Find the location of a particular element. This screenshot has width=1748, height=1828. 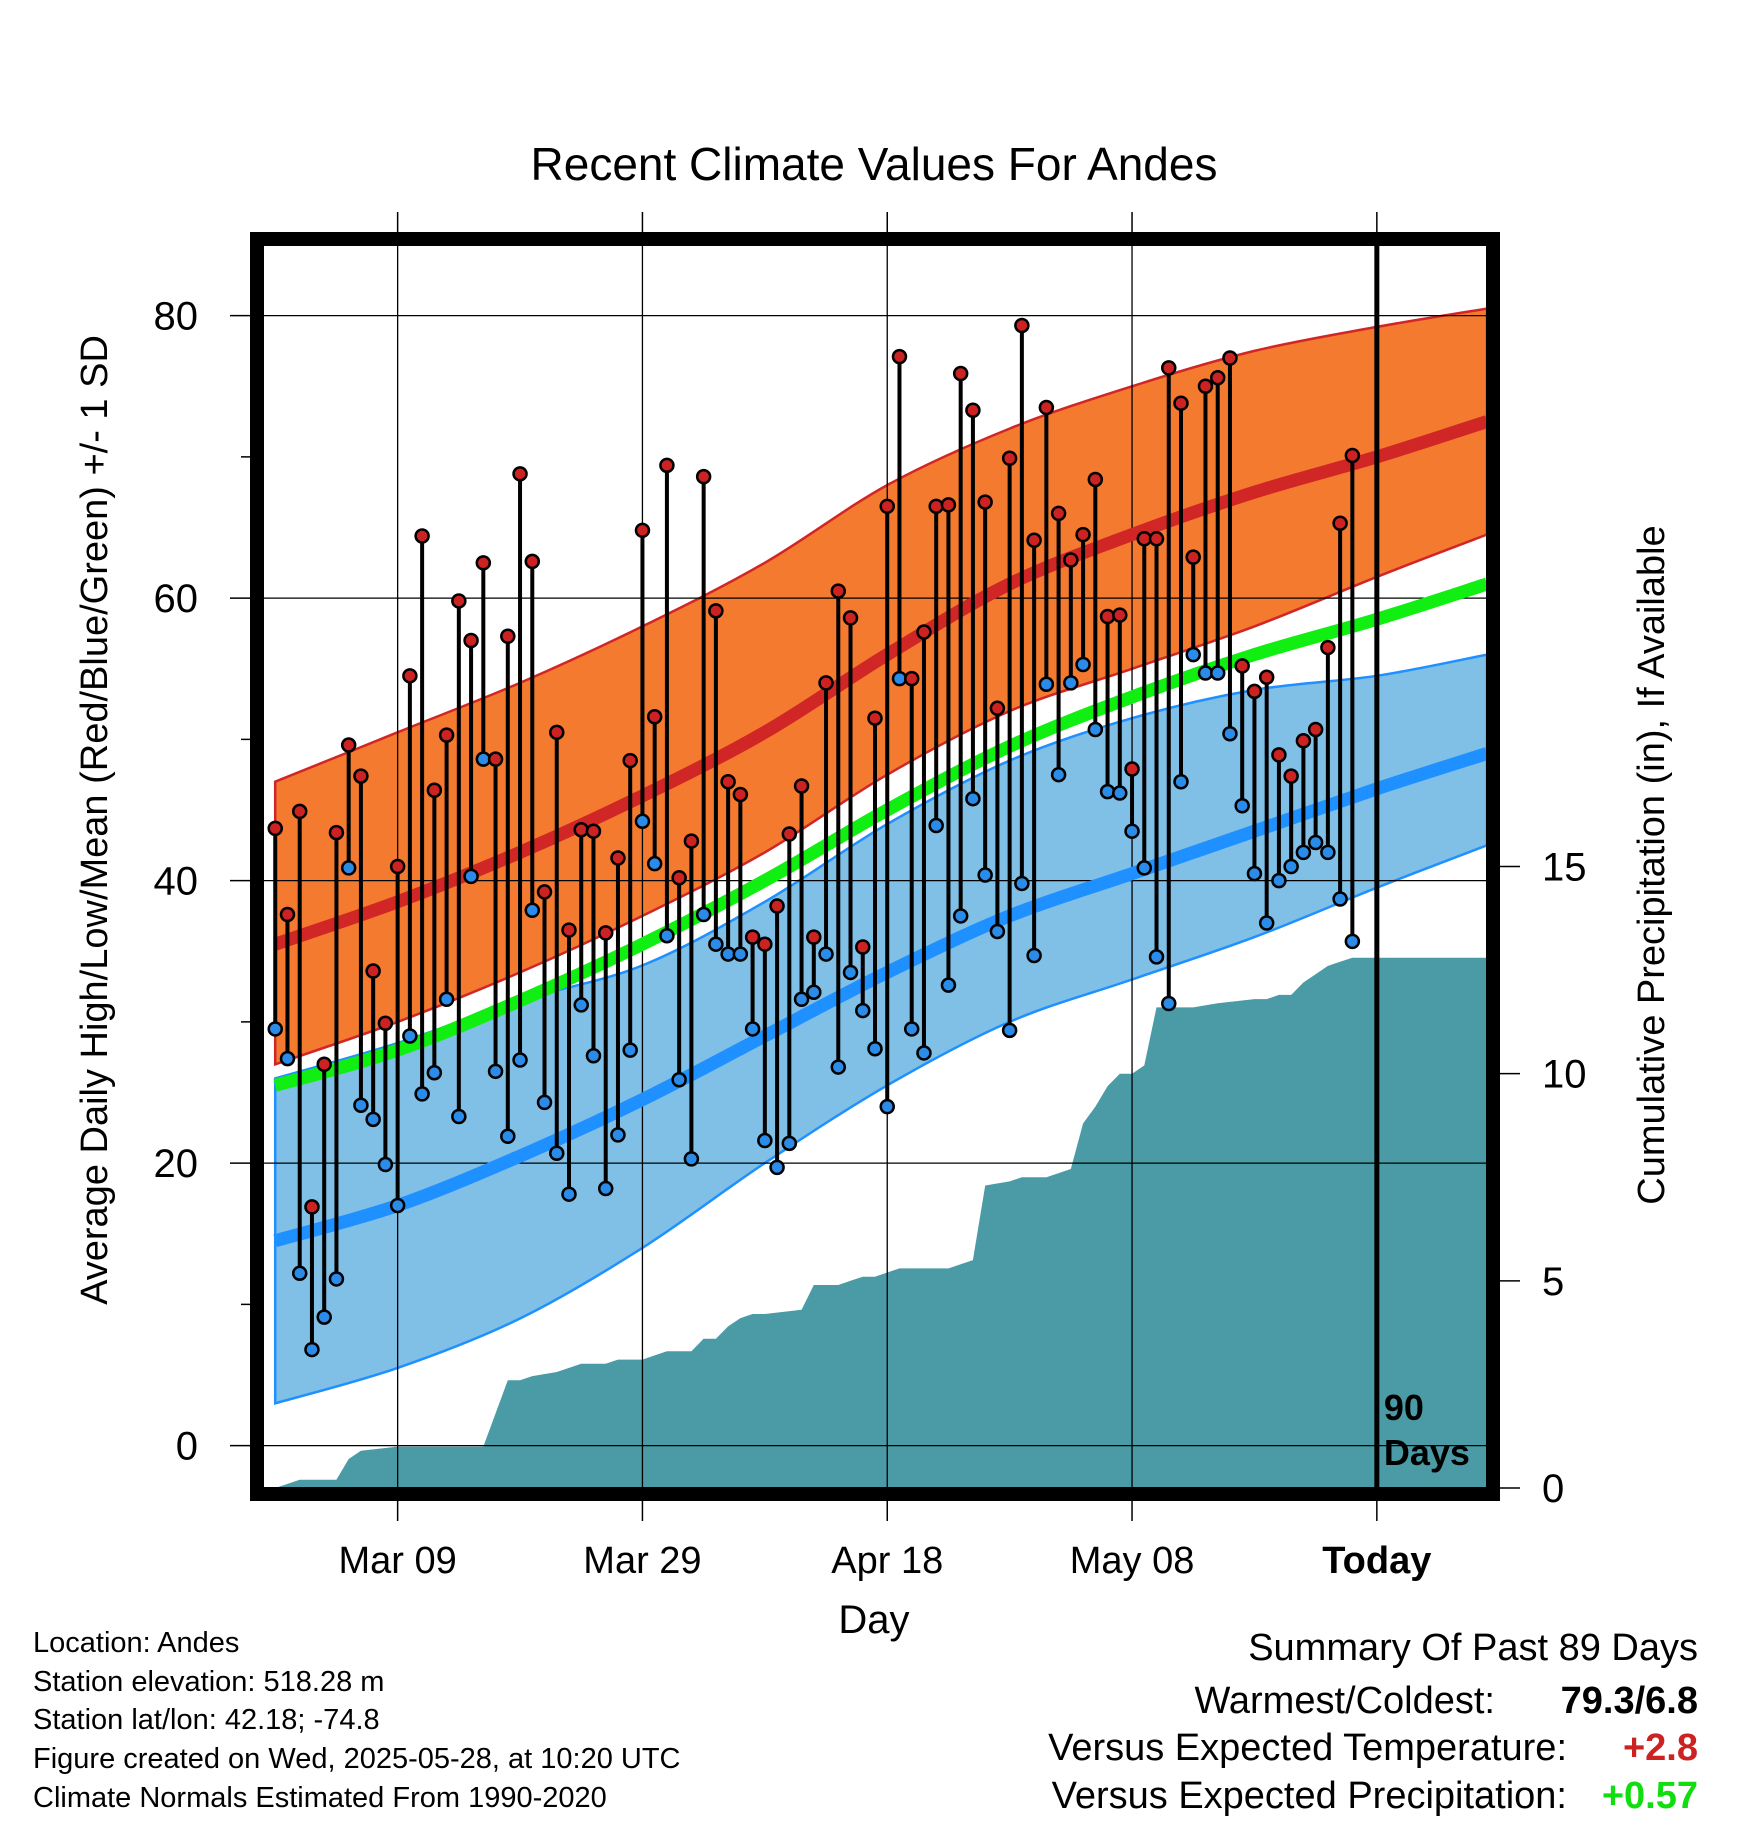

y-axis-tick-label: 20 is located at coordinates (176, 1164).